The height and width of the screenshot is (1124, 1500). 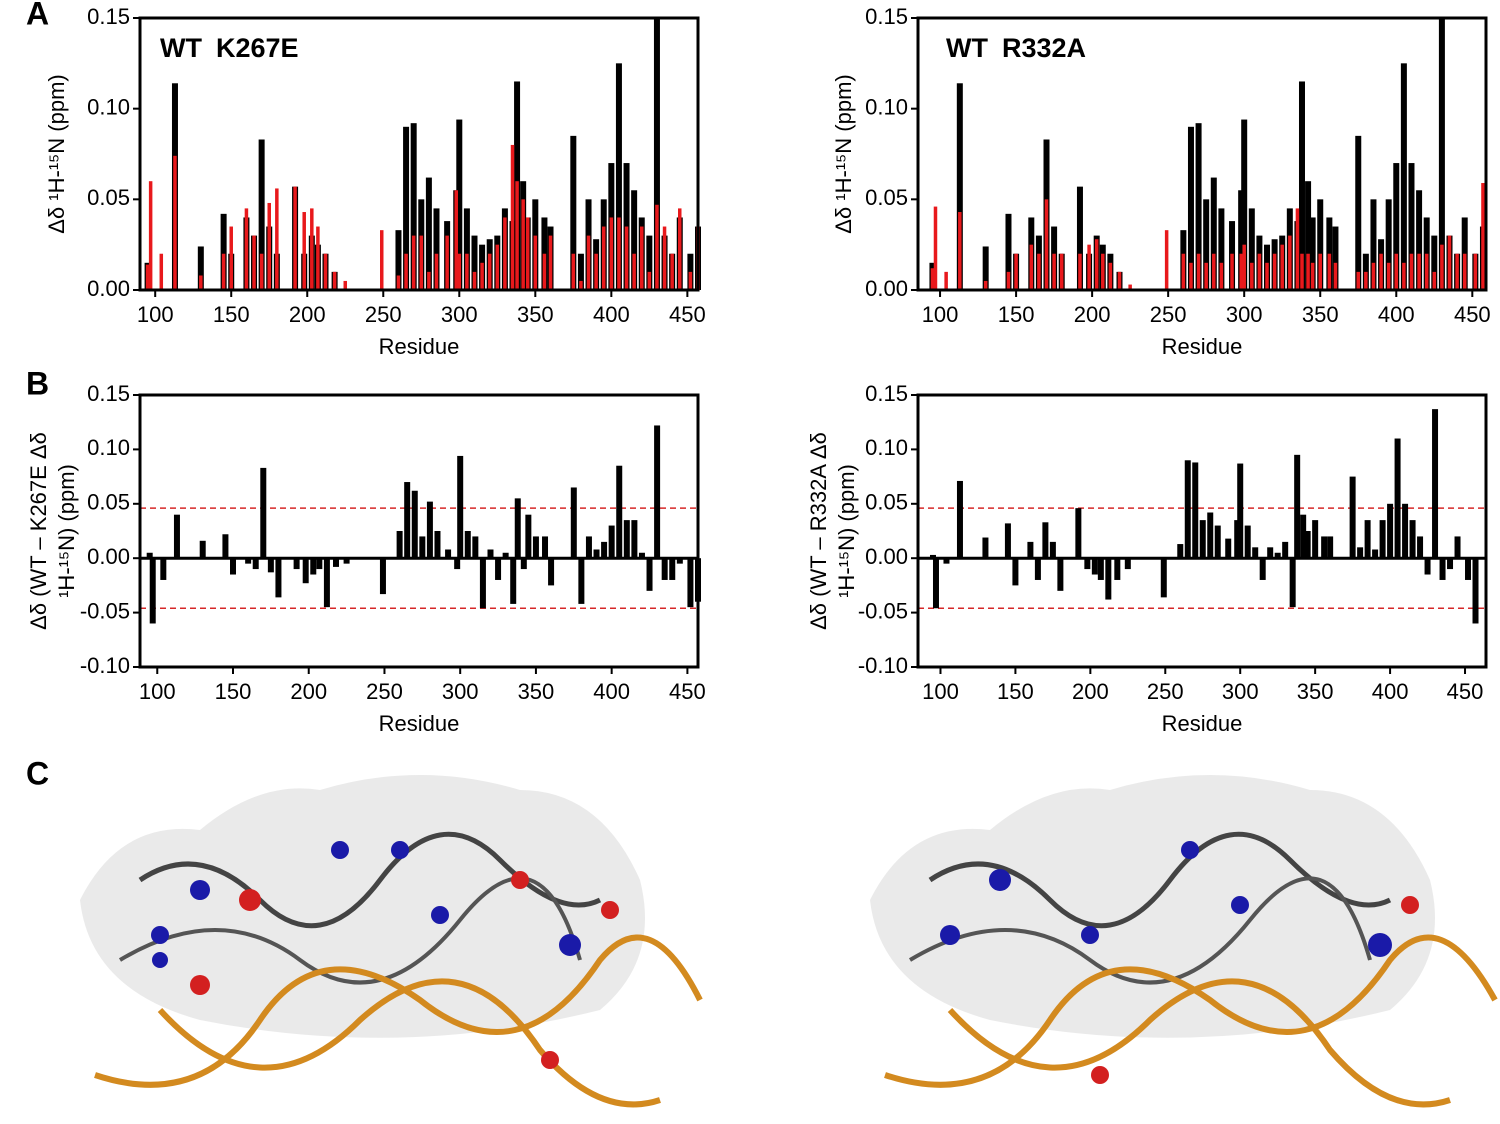 What do you see at coordinates (843, 154) in the screenshot?
I see `y-axis-label: Δδ ¹H-¹⁵N (ppm)` at bounding box center [843, 154].